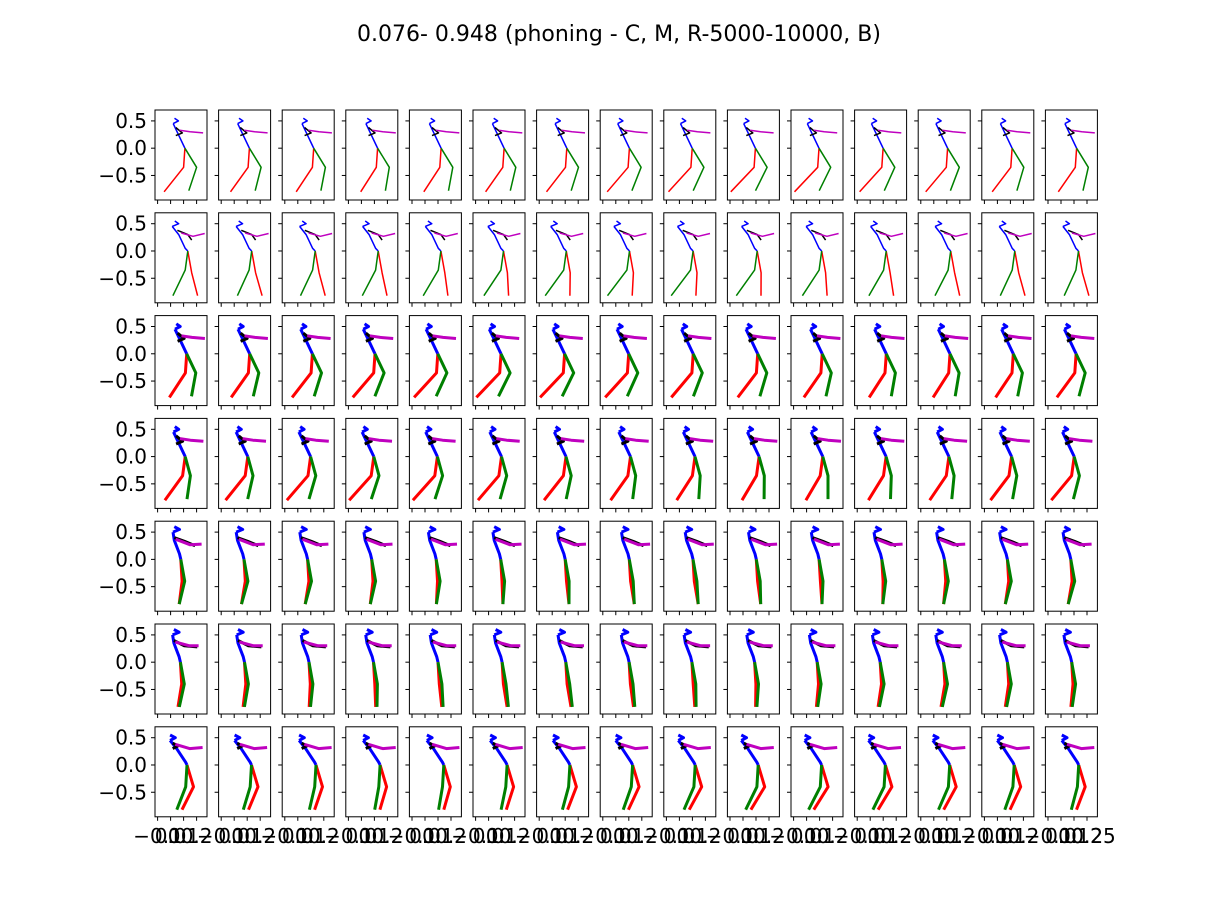 The width and height of the screenshot is (1228, 921). What do you see at coordinates (1069, 773) in the screenshot?
I see `subplot-r6-c14` at bounding box center [1069, 773].